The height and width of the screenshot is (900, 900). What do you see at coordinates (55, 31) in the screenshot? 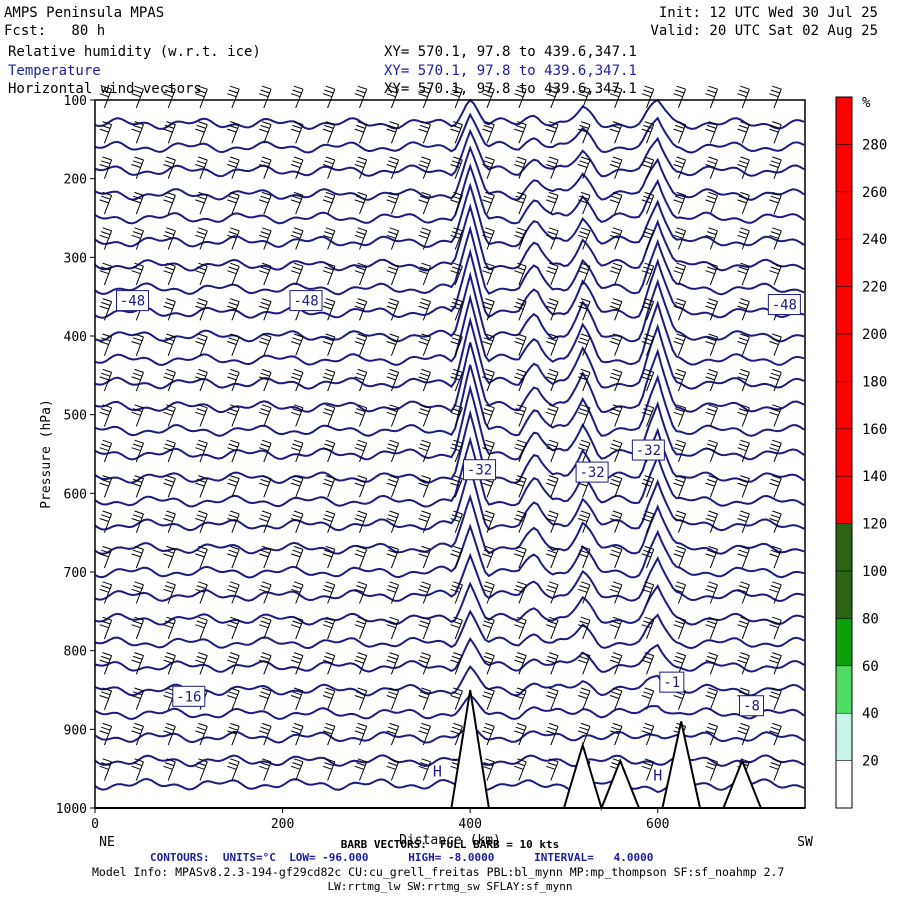
I see `forecast-hour: Fcst: 80 h` at bounding box center [55, 31].